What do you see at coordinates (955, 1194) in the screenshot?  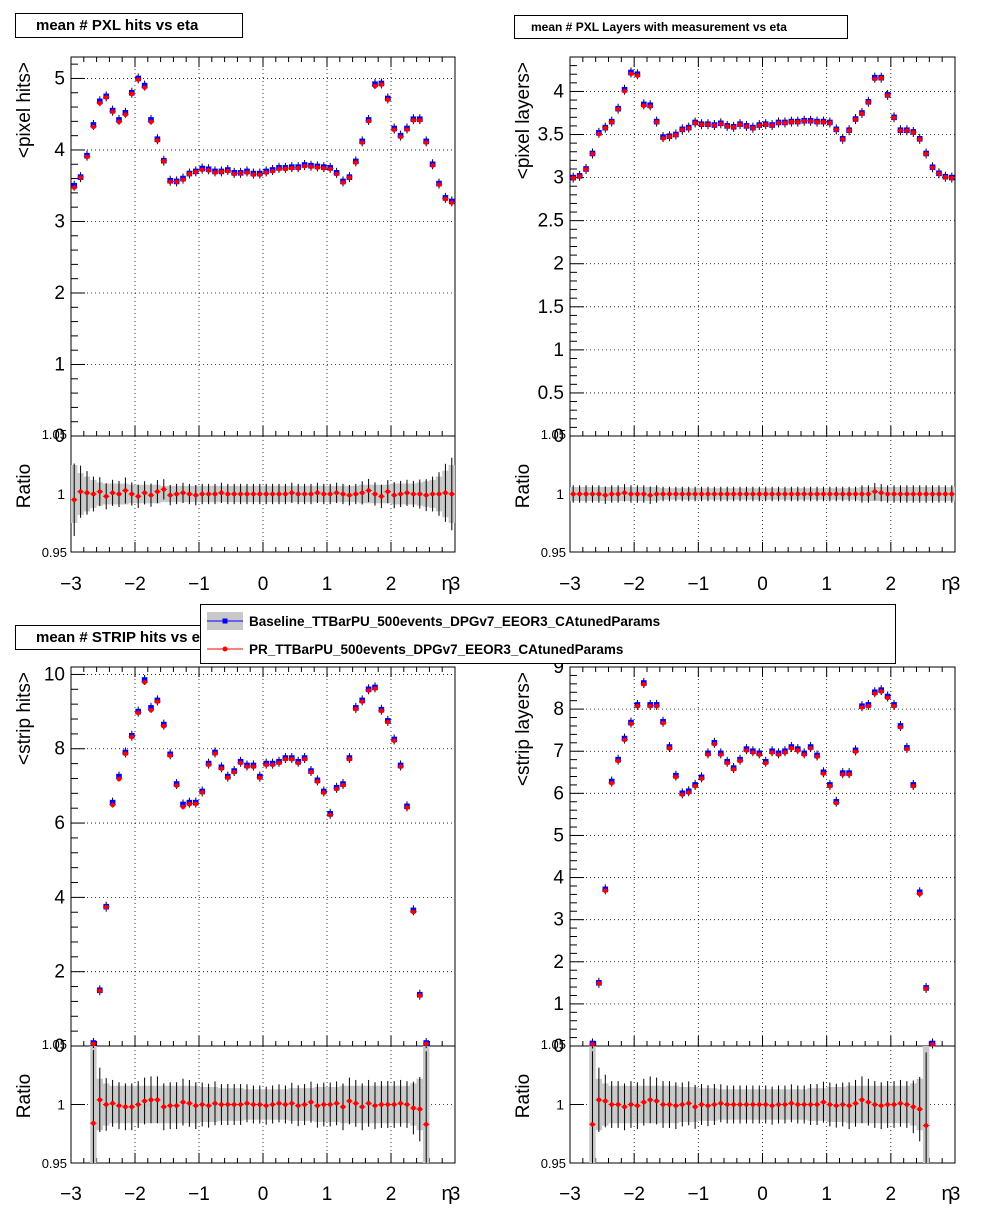 I see `plot4-xtick-label: 3` at bounding box center [955, 1194].